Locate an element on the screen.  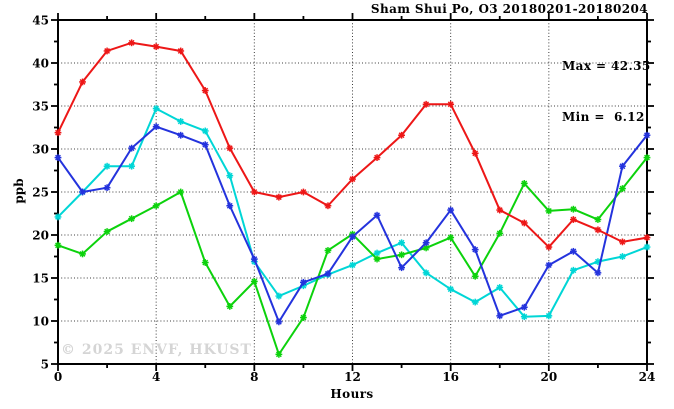
x-tick-label: 16 is located at coordinates (450, 377).